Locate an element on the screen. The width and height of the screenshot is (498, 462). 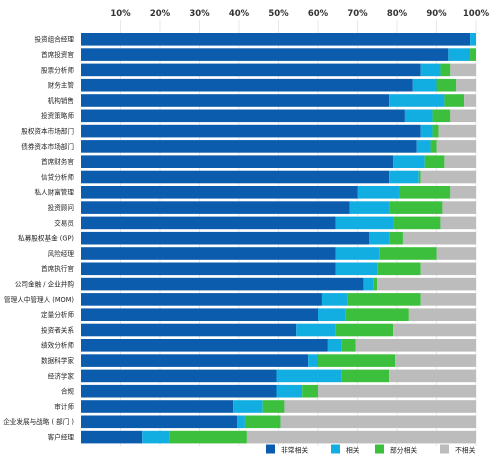
category-label: 财务主管 is located at coordinates (61, 85).